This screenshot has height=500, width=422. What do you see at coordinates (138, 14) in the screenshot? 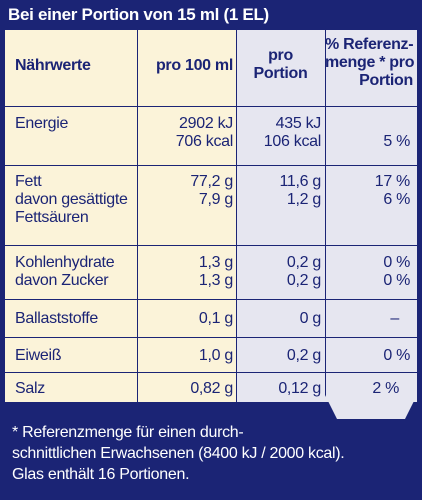
I see `serving-header: Bei einer Portion von 15 ml (1 EL)` at bounding box center [138, 14].